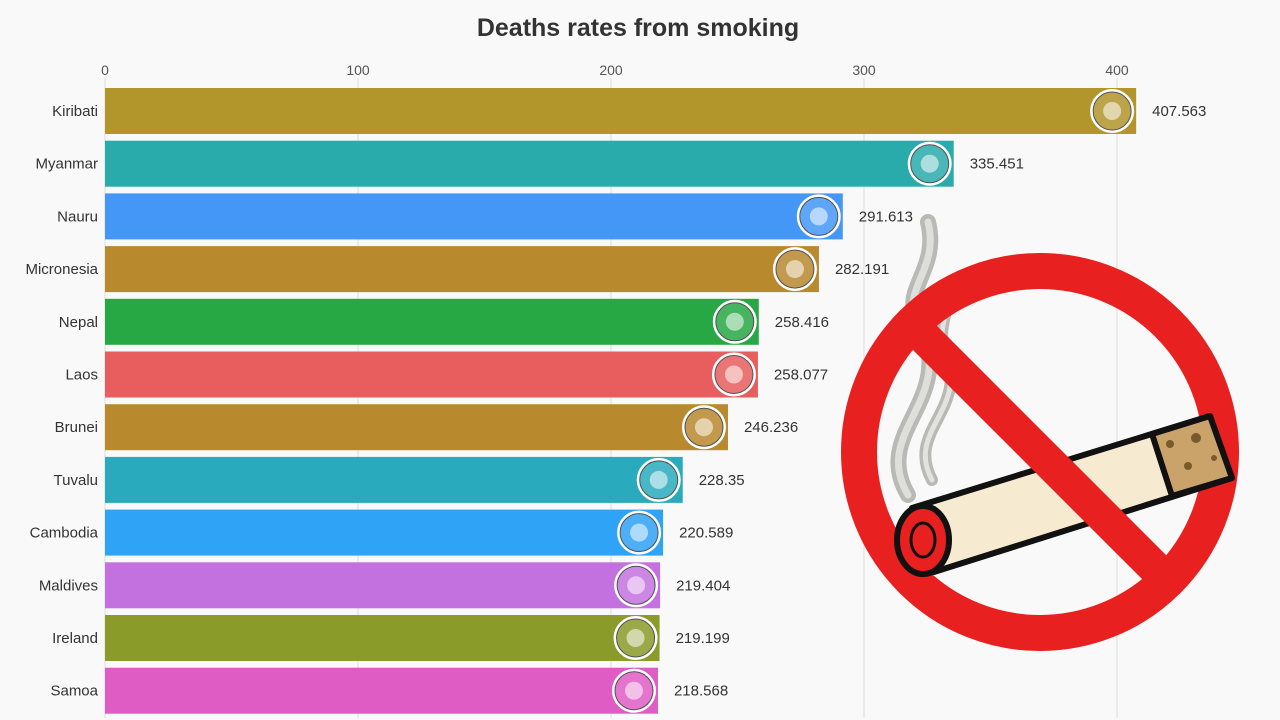  I want to click on bar-row: Maldives 219.404, so click(384, 585).